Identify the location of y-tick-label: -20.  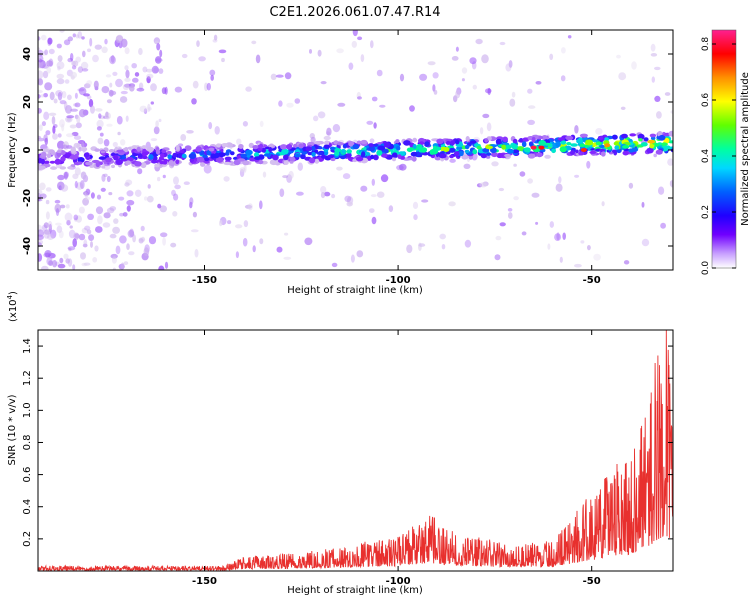
(27, 198).